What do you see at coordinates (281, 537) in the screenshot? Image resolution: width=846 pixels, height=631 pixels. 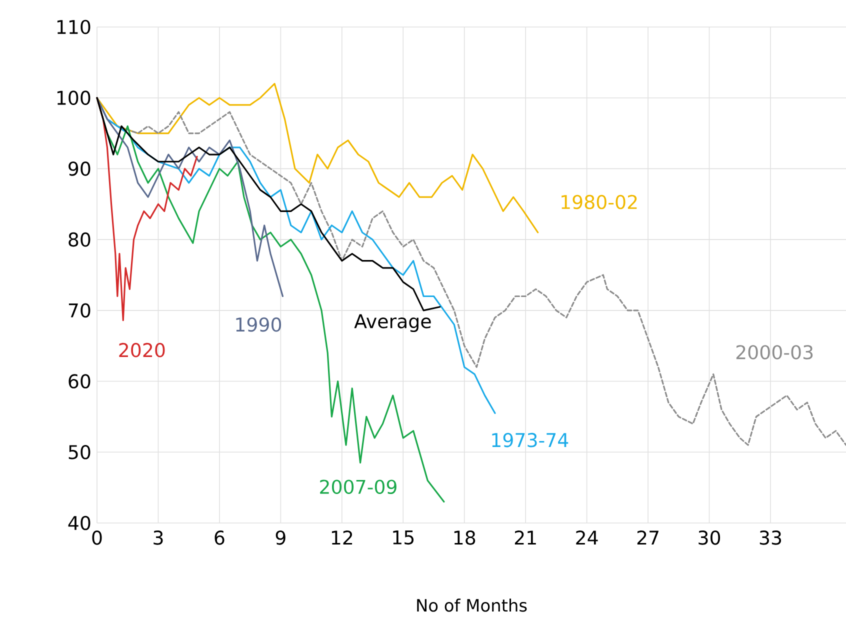 I see `x-tick-label: 9` at bounding box center [281, 537].